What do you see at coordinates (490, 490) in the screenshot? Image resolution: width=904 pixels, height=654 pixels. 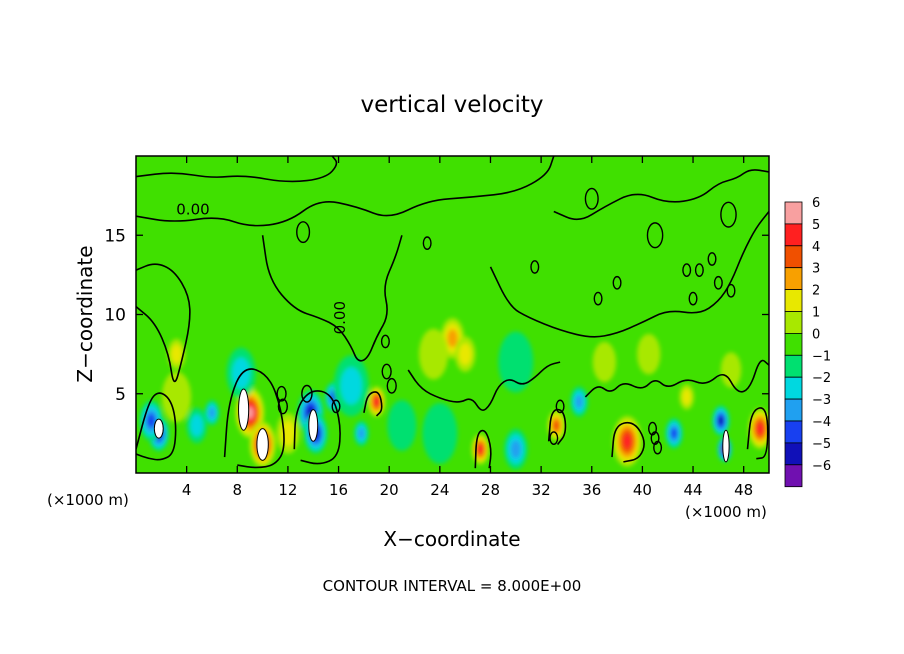 I see `x-tick-label: 28` at bounding box center [490, 490].